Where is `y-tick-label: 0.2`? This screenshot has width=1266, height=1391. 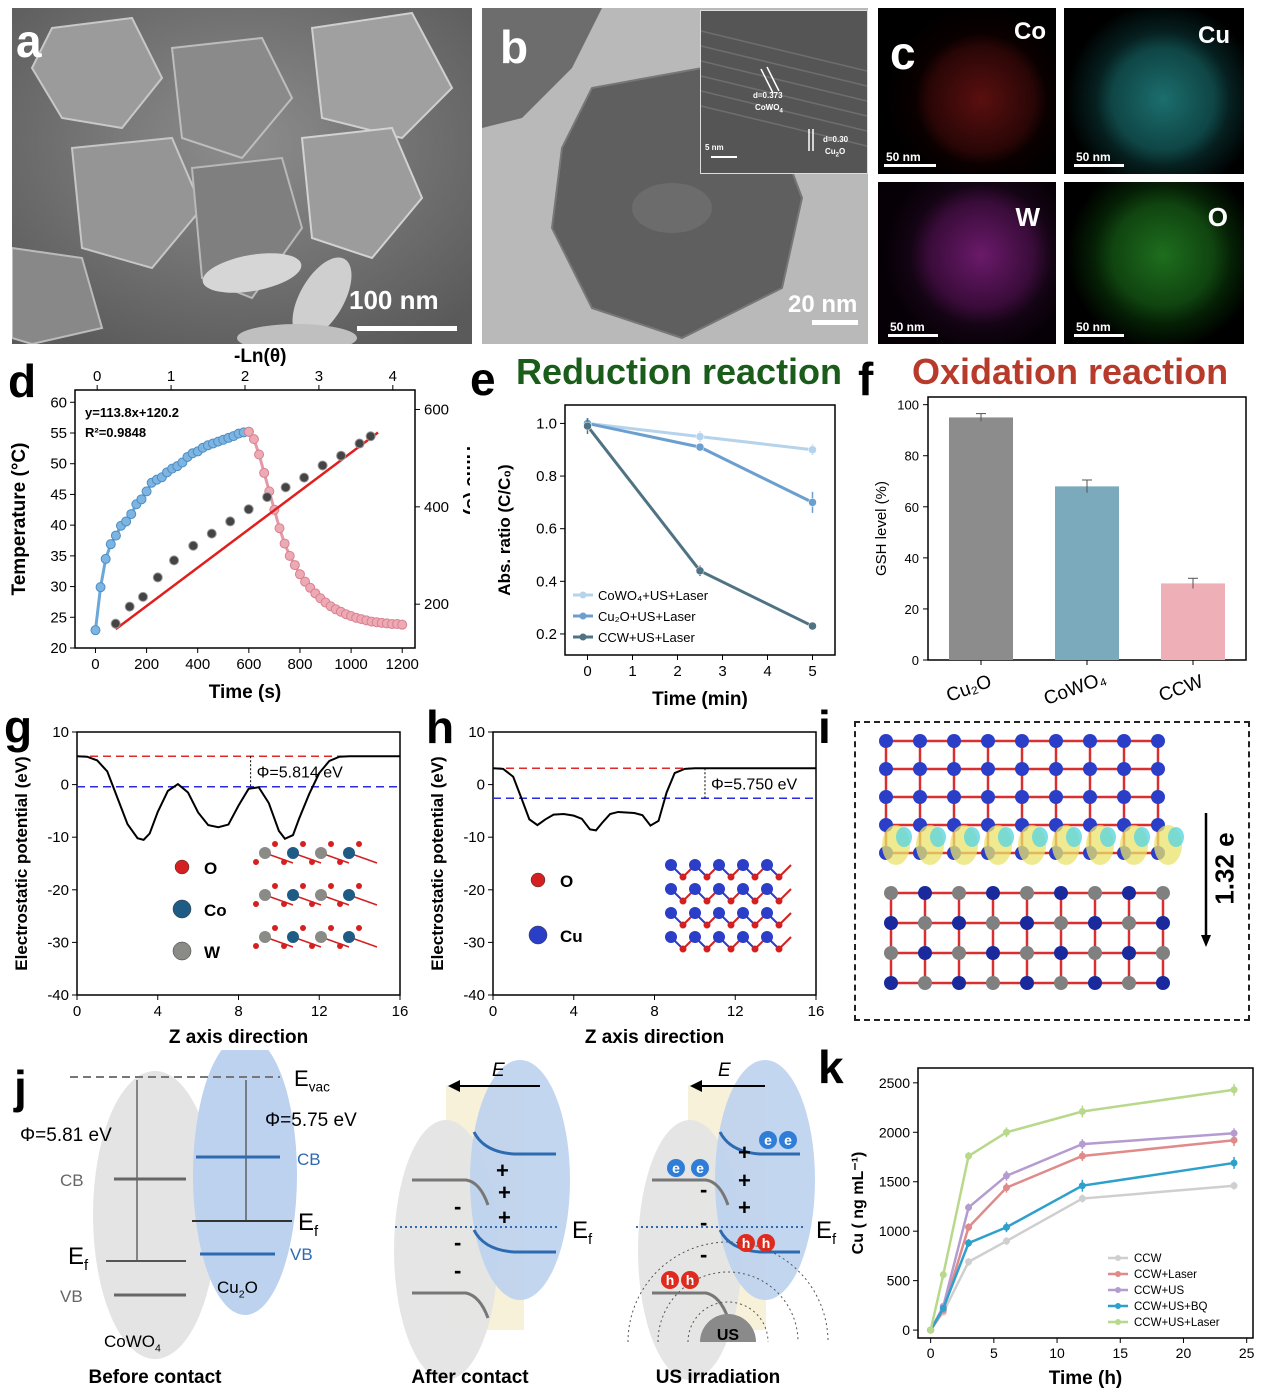 y-tick-label: 0.2 is located at coordinates (546, 634).